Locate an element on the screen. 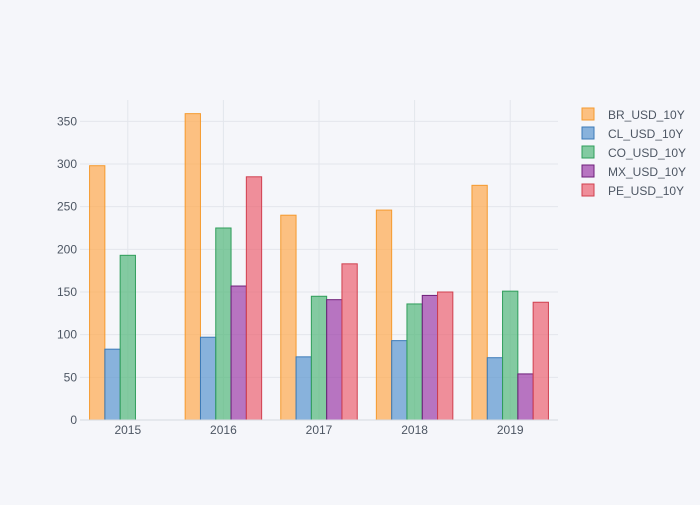 The height and width of the screenshot is (505, 700). y-tick-label: 100 is located at coordinates (67, 335).